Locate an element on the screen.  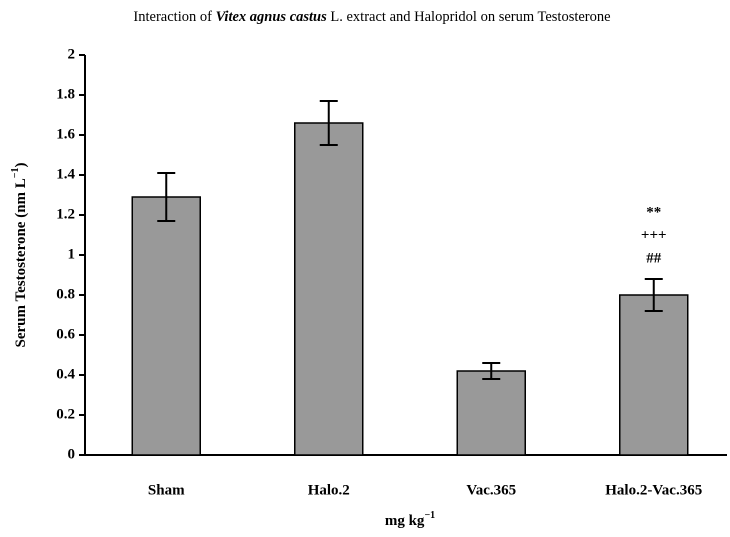
y-axis-label: Serum Testosterone (nm L−1) is located at coordinates (19, 254).